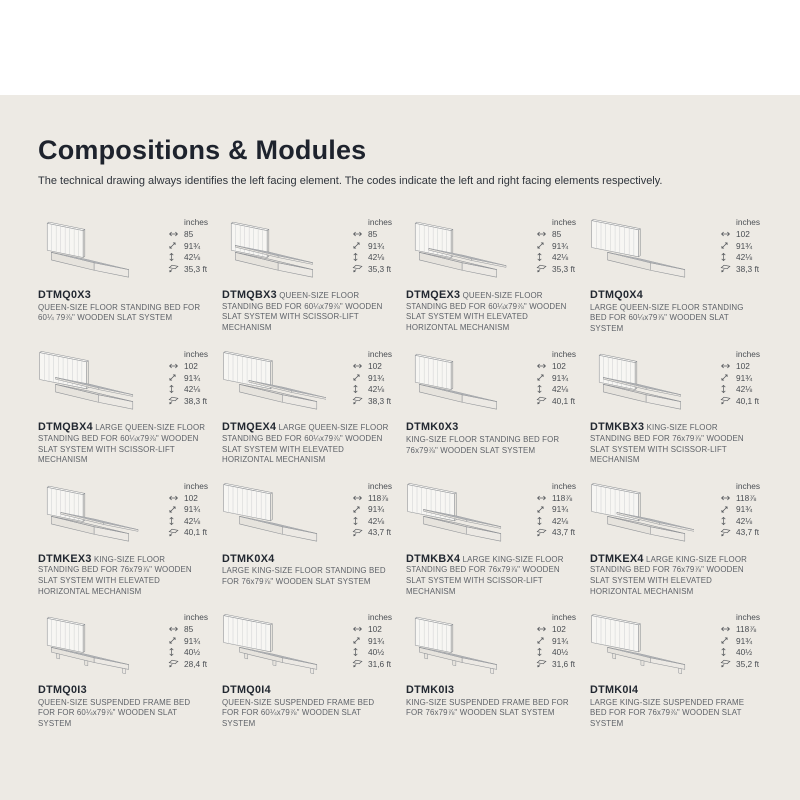  Describe the element at coordinates (65, 558) in the screenshot. I see `product-code: DTMKEX3` at that location.